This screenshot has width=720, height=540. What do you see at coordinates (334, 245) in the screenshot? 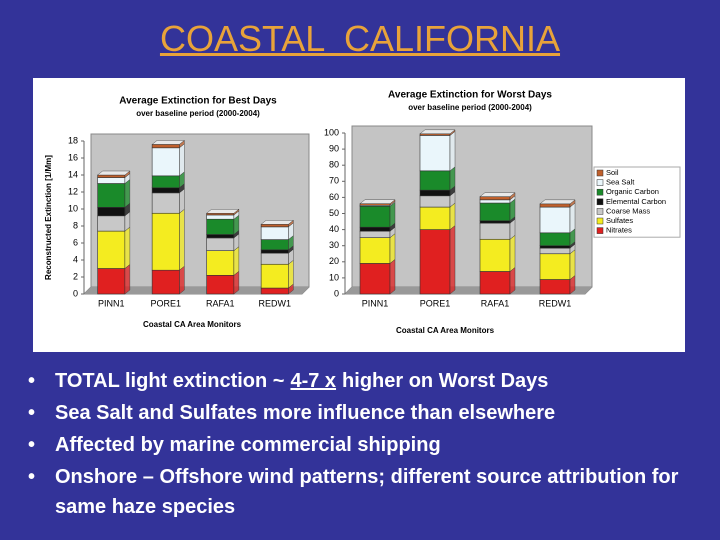
I see `y-tick-label: 30` at bounding box center [334, 245].